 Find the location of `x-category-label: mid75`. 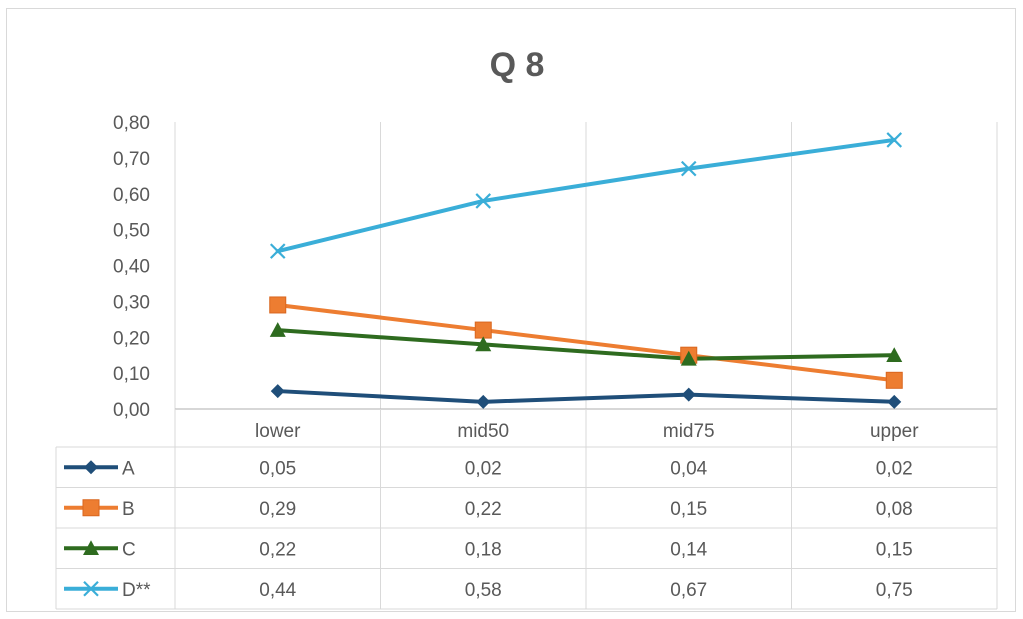

x-category-label: mid75 is located at coordinates (689, 431).